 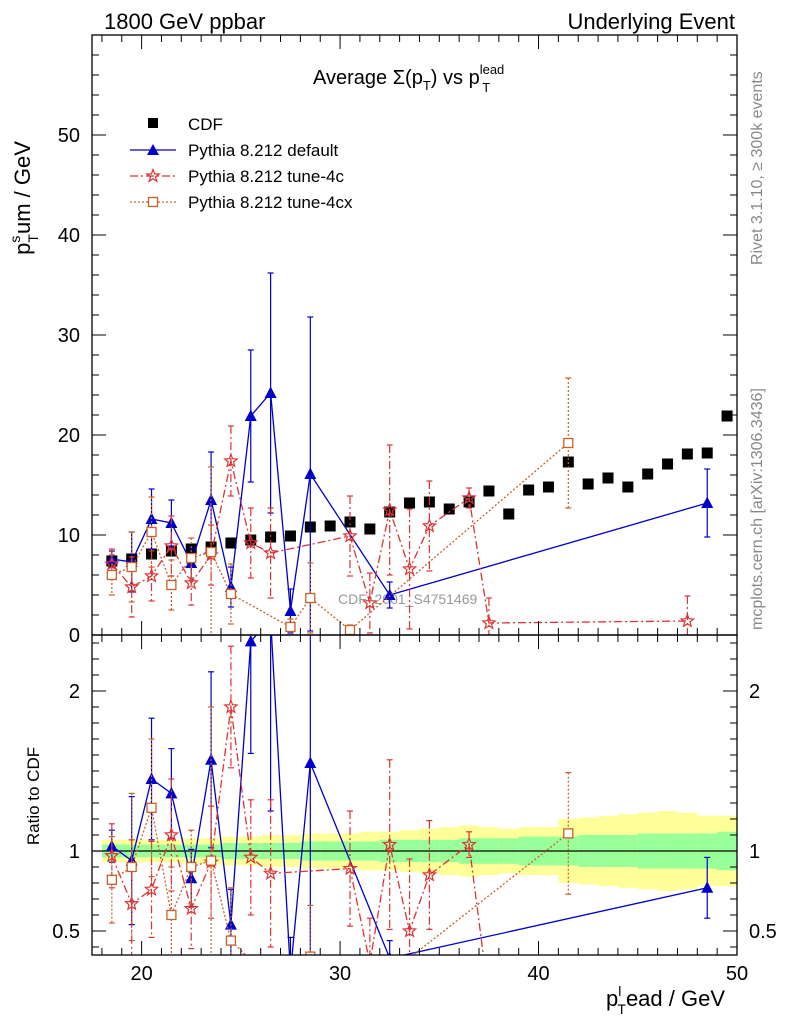 I want to click on legend-tune-4cx-marker, so click(x=153, y=202).